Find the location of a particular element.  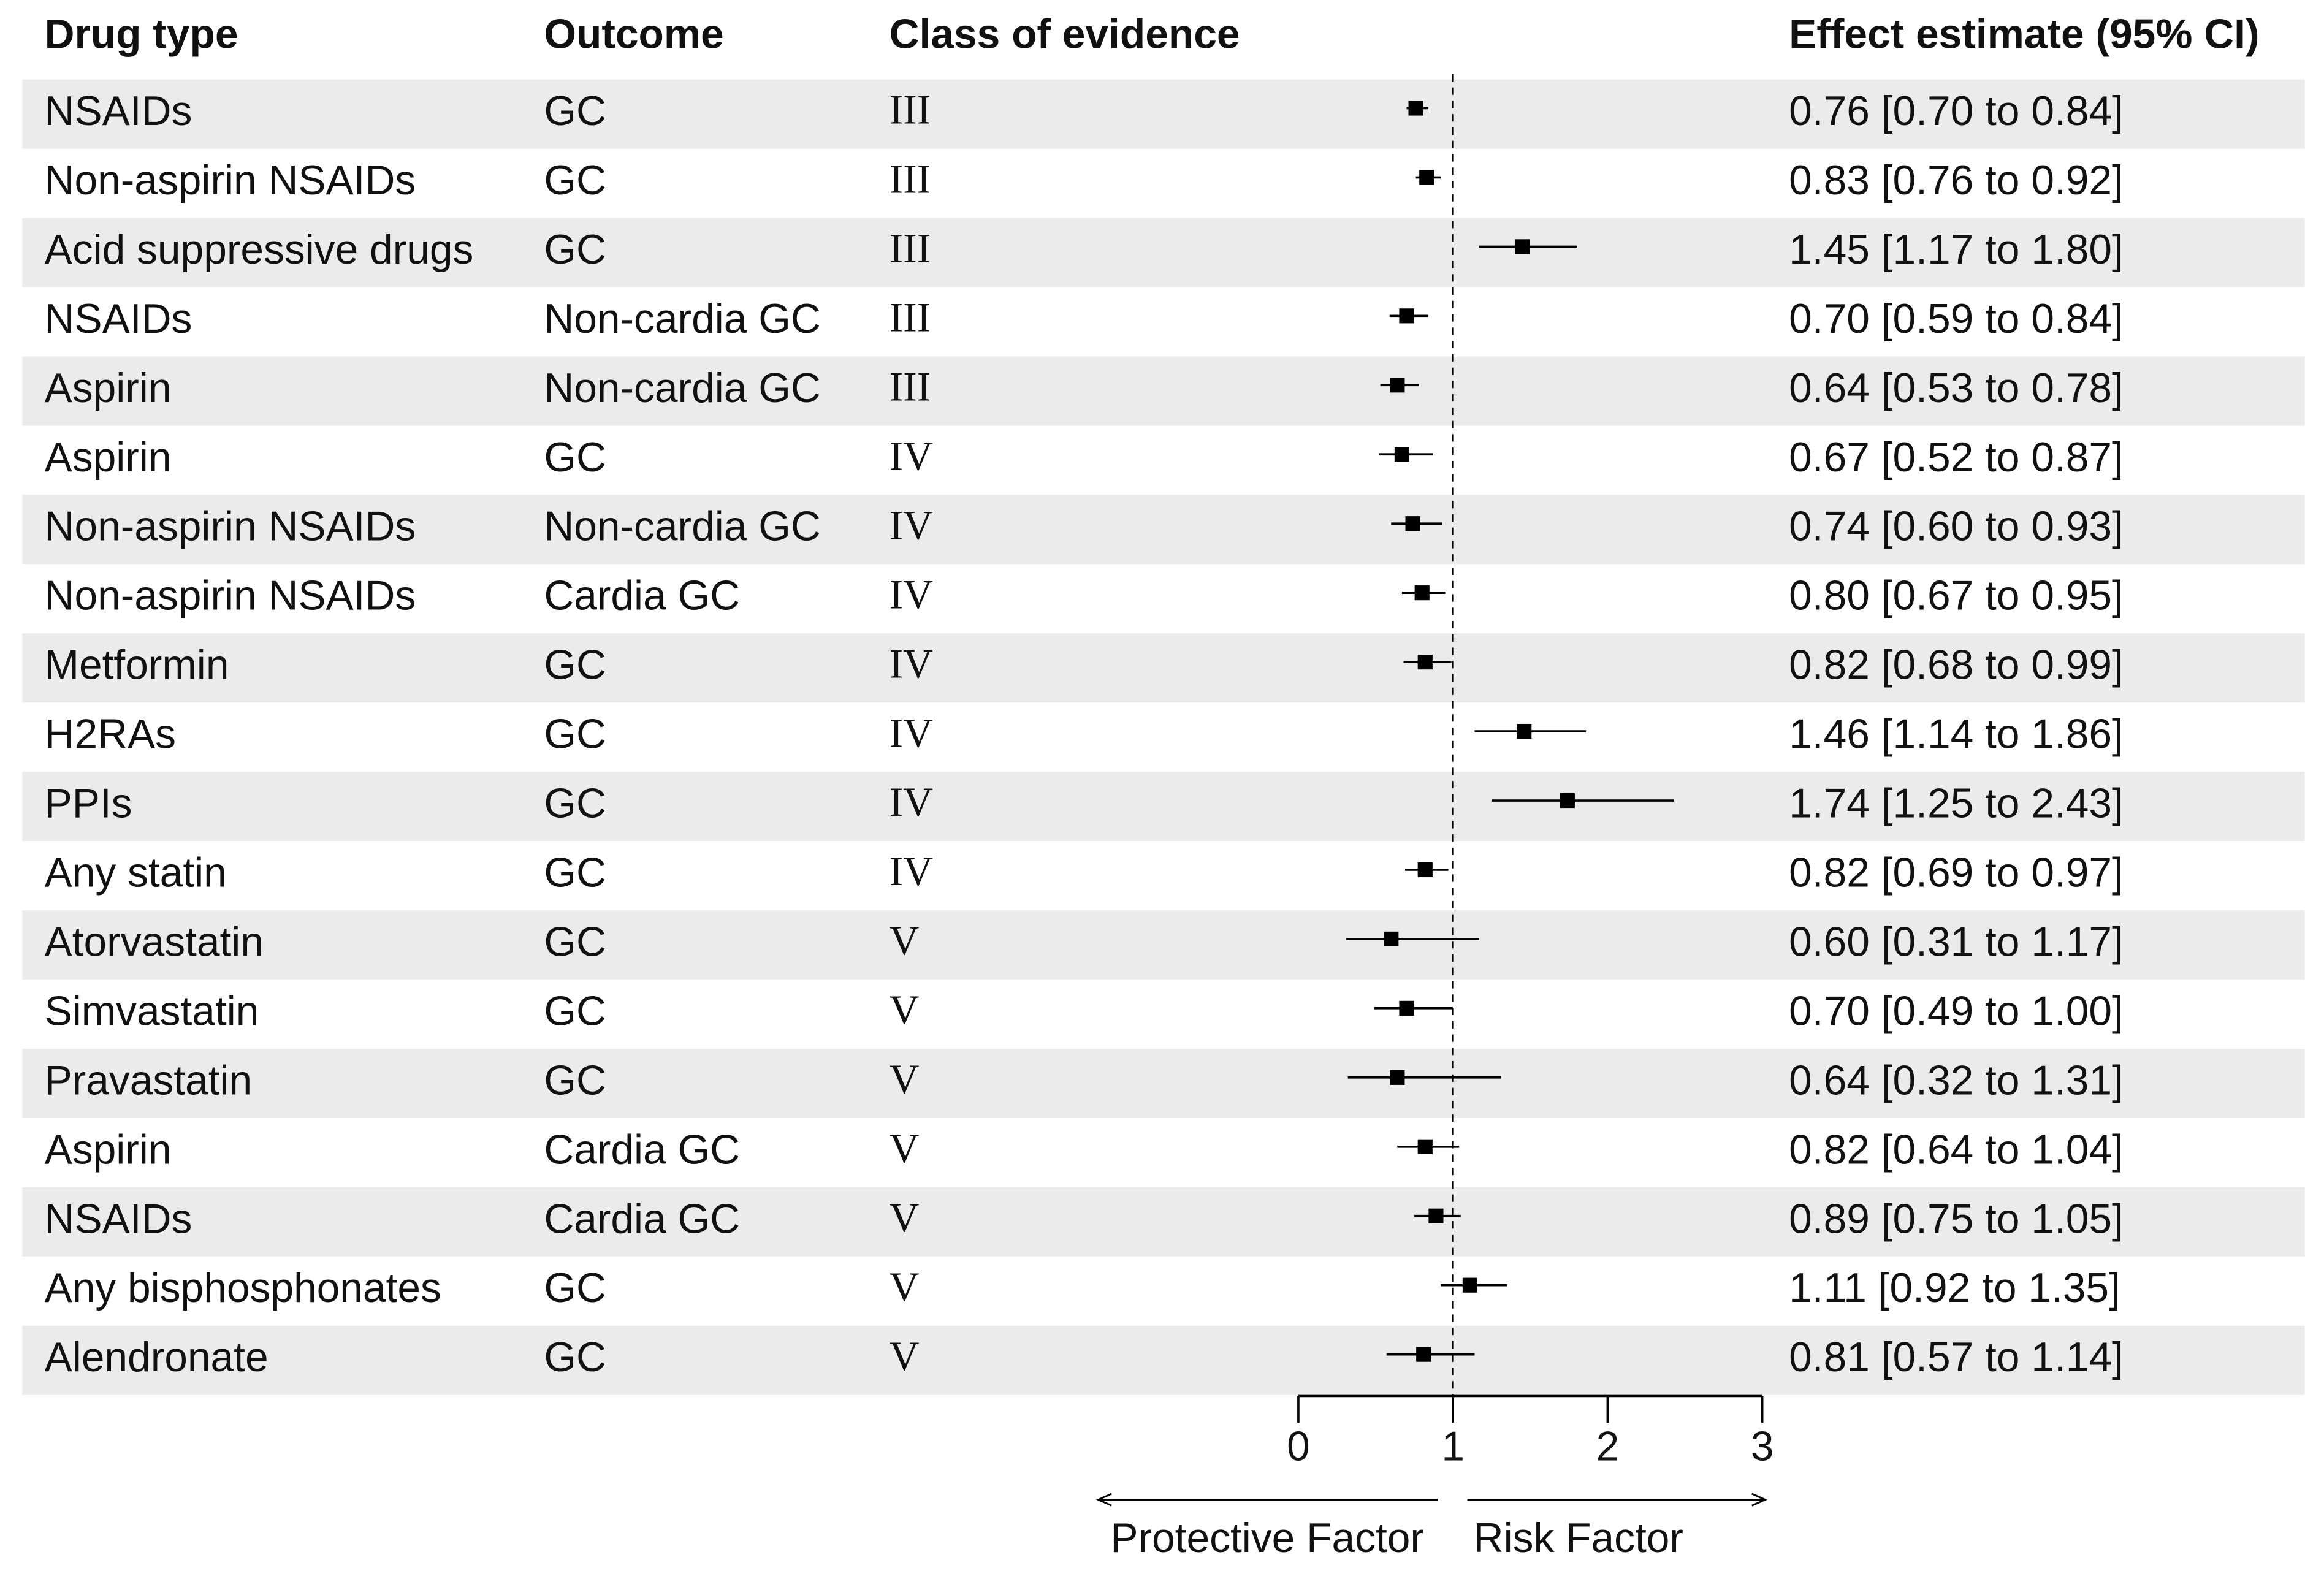

effect-label: 1.45 [1.17 to 1.80] is located at coordinates (1957, 250).